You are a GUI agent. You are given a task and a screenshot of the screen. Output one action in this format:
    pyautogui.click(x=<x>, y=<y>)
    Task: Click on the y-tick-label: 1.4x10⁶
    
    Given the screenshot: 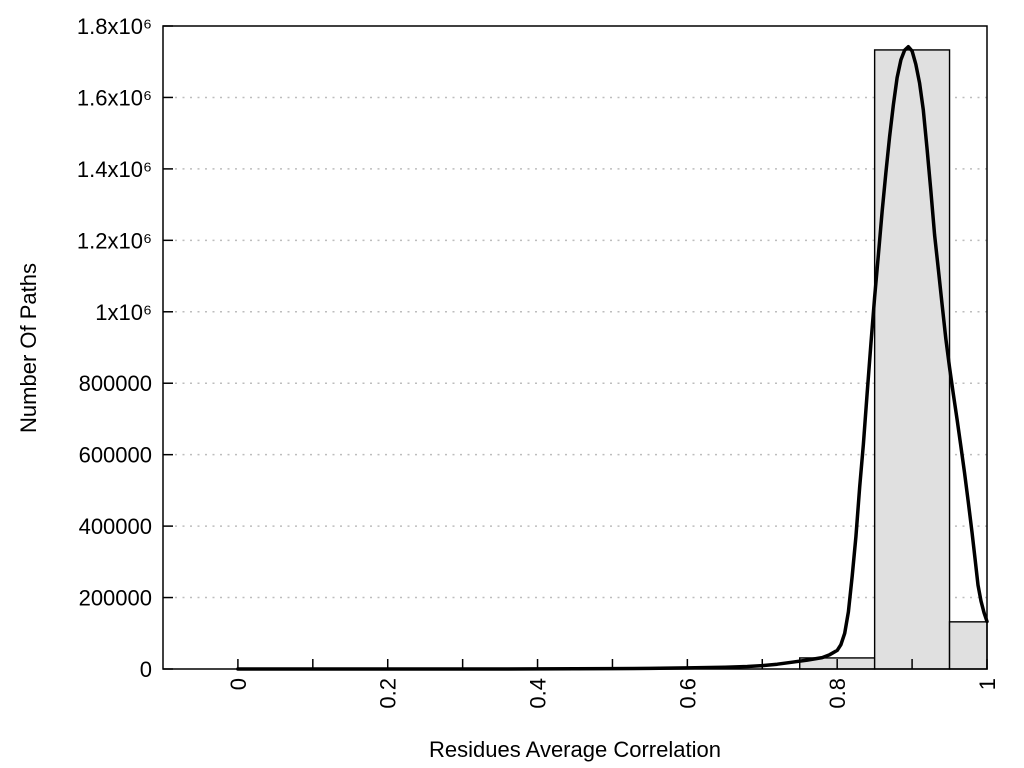 What is the action you would take?
    pyautogui.click(x=114, y=169)
    